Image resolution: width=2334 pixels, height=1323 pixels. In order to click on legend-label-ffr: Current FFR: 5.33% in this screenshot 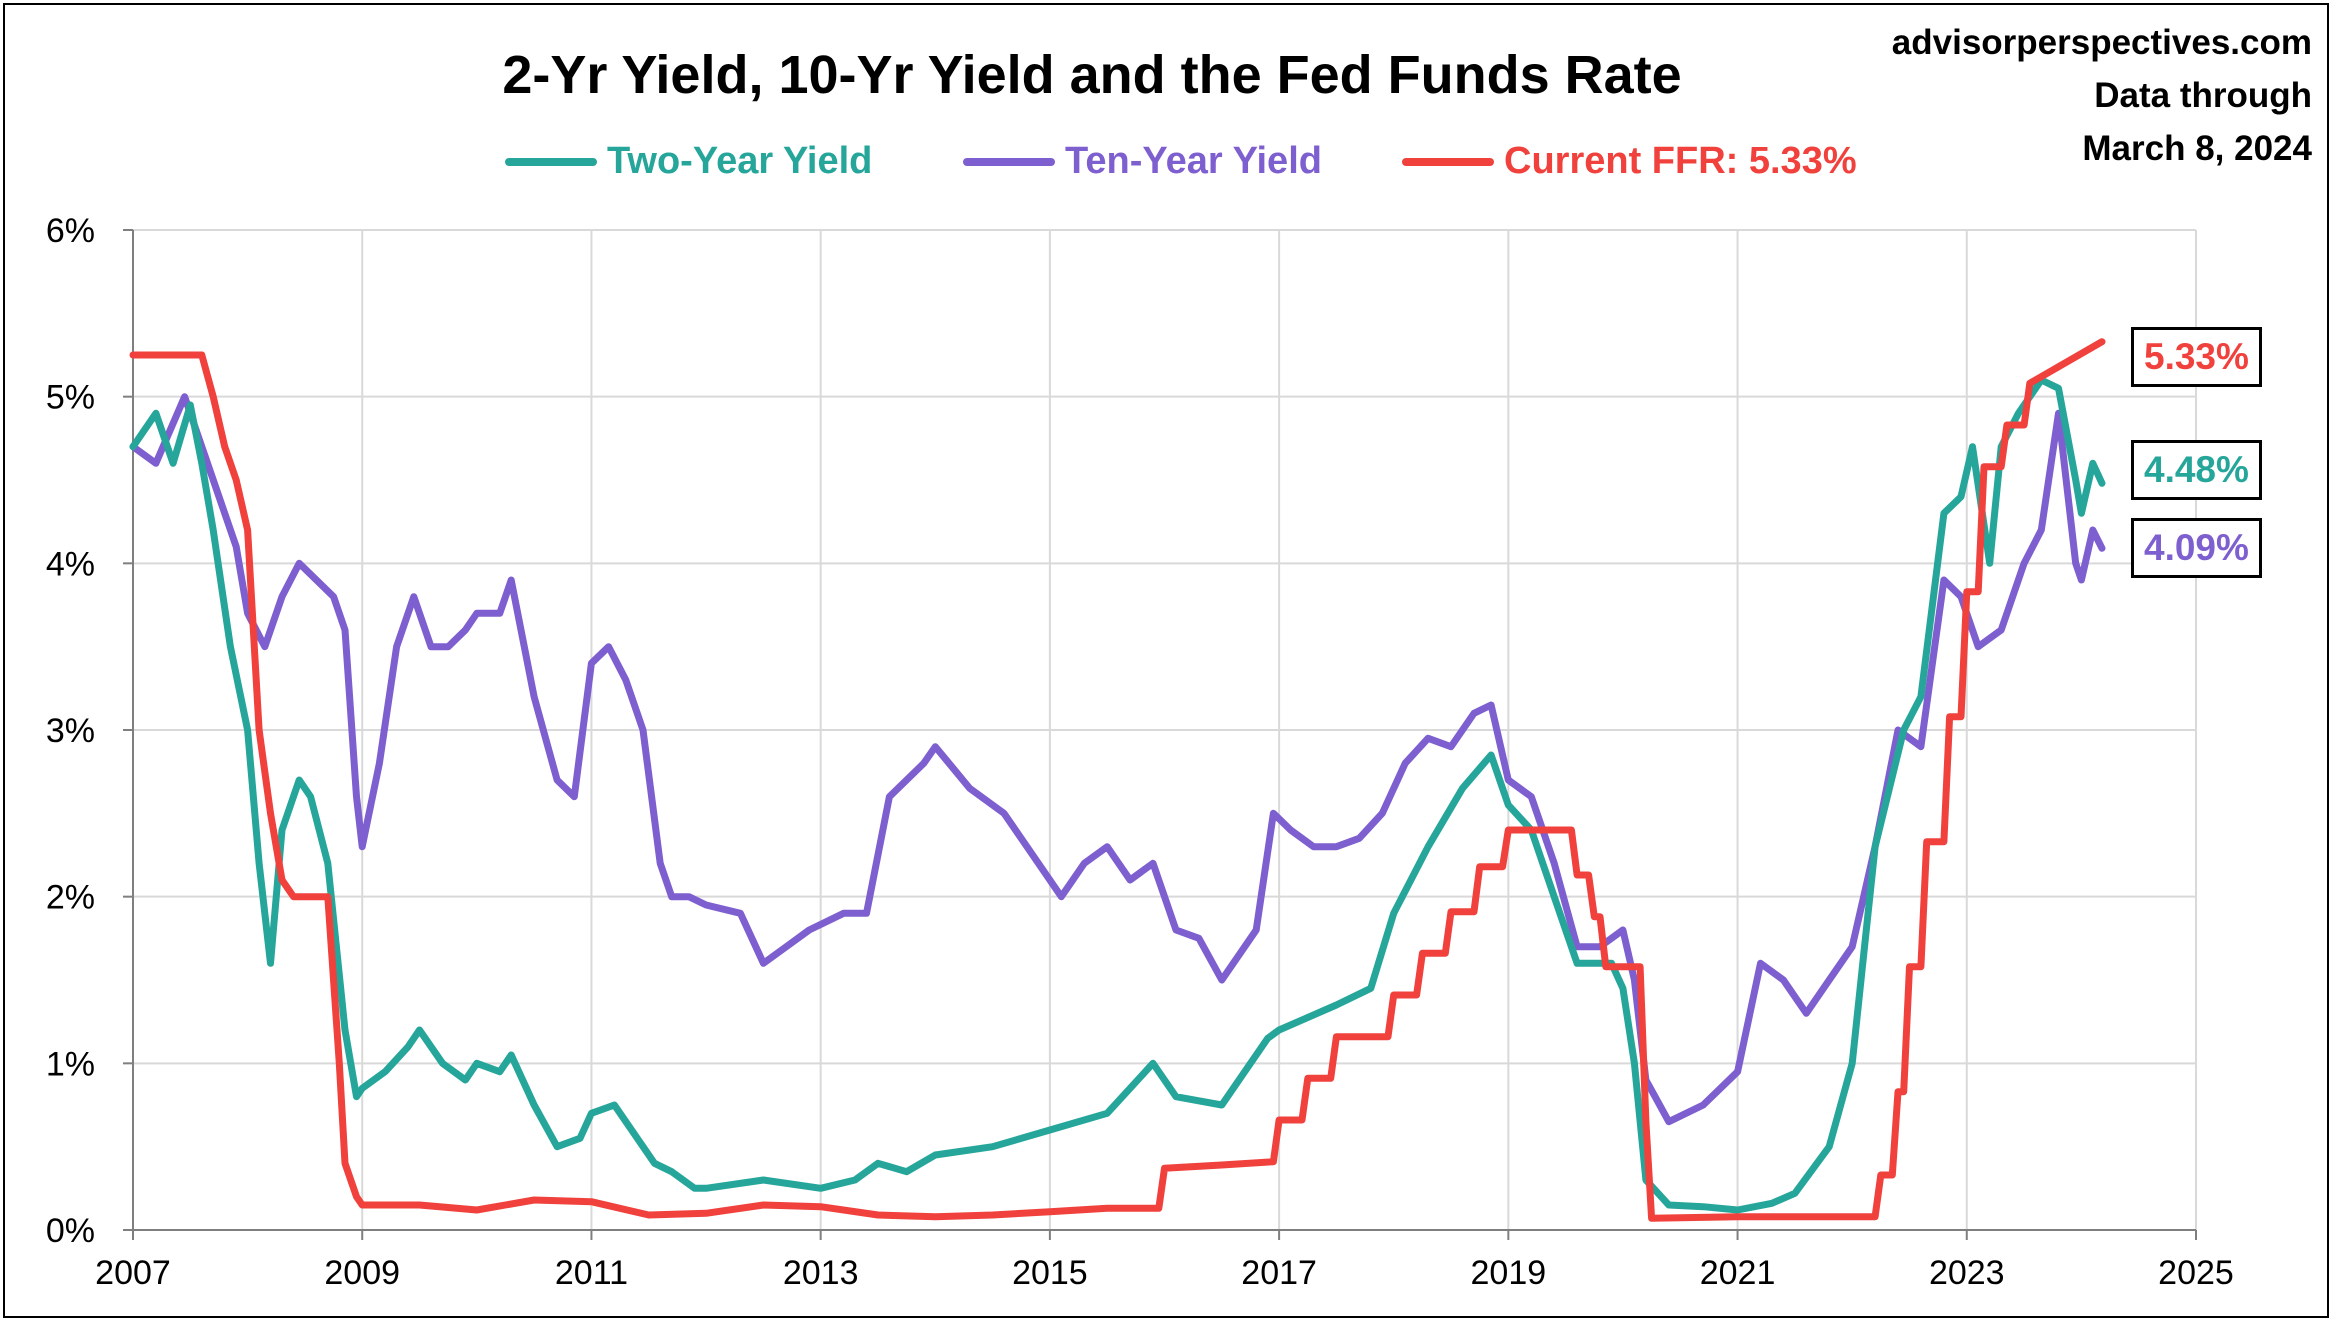, I will do `click(1680, 161)`.